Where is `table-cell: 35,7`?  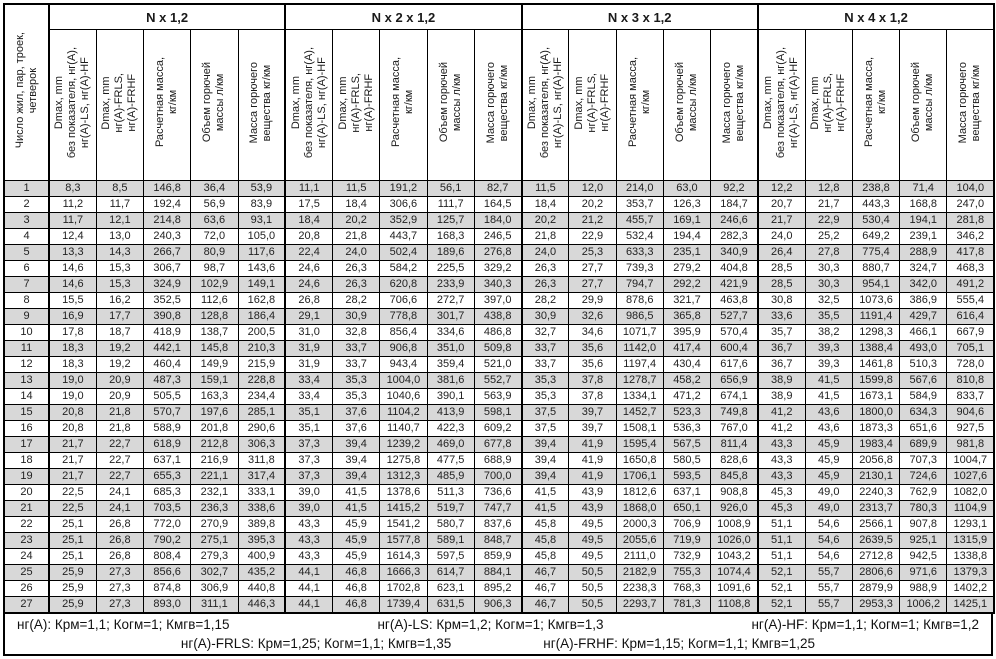 table-cell: 35,7 is located at coordinates (781, 332).